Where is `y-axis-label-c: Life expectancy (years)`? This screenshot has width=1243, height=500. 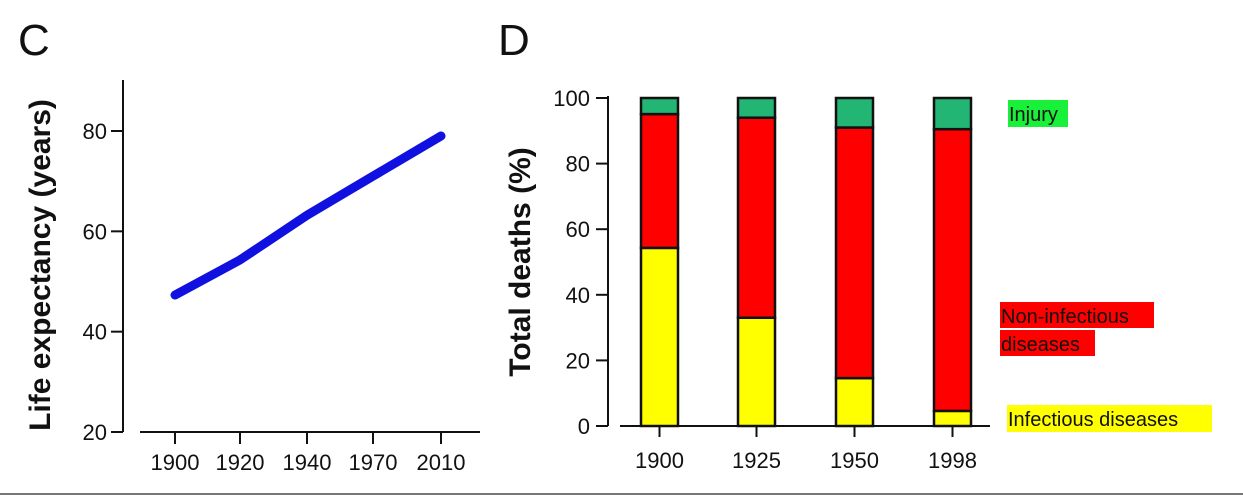 y-axis-label-c: Life expectancy (years) is located at coordinates (40, 265).